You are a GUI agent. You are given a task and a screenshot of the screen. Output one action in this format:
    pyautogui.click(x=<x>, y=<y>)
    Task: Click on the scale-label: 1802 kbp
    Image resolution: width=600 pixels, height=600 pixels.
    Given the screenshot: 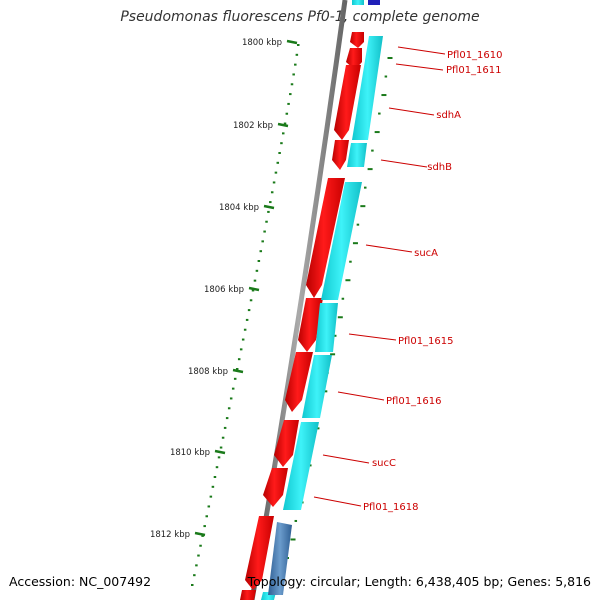 What is the action you would take?
    pyautogui.click(x=253, y=126)
    